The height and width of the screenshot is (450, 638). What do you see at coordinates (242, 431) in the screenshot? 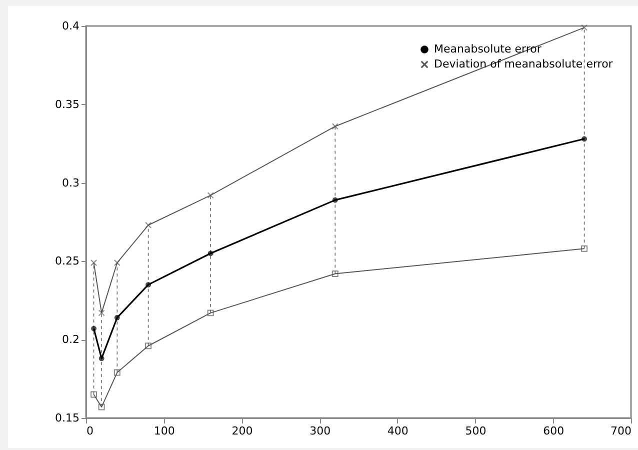
I see `x-tick-label: 200` at bounding box center [242, 431].